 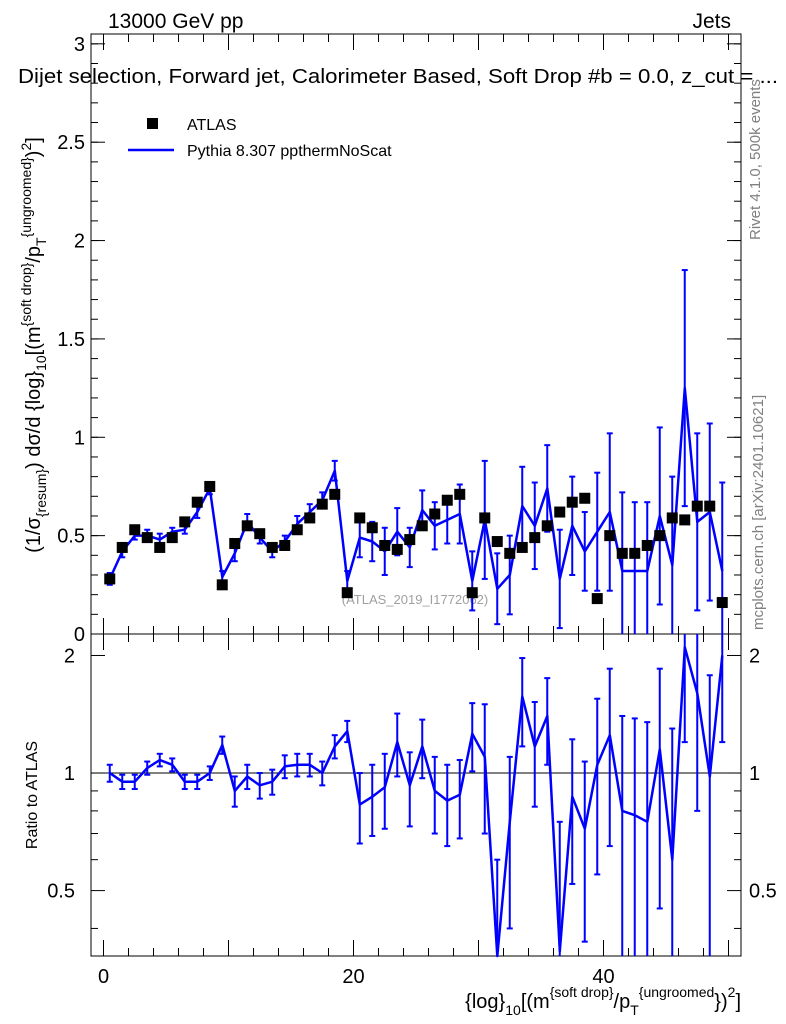 What do you see at coordinates (32, 795) in the screenshot?
I see `ratio-y-axis-title: Ratio to ATLAS` at bounding box center [32, 795].